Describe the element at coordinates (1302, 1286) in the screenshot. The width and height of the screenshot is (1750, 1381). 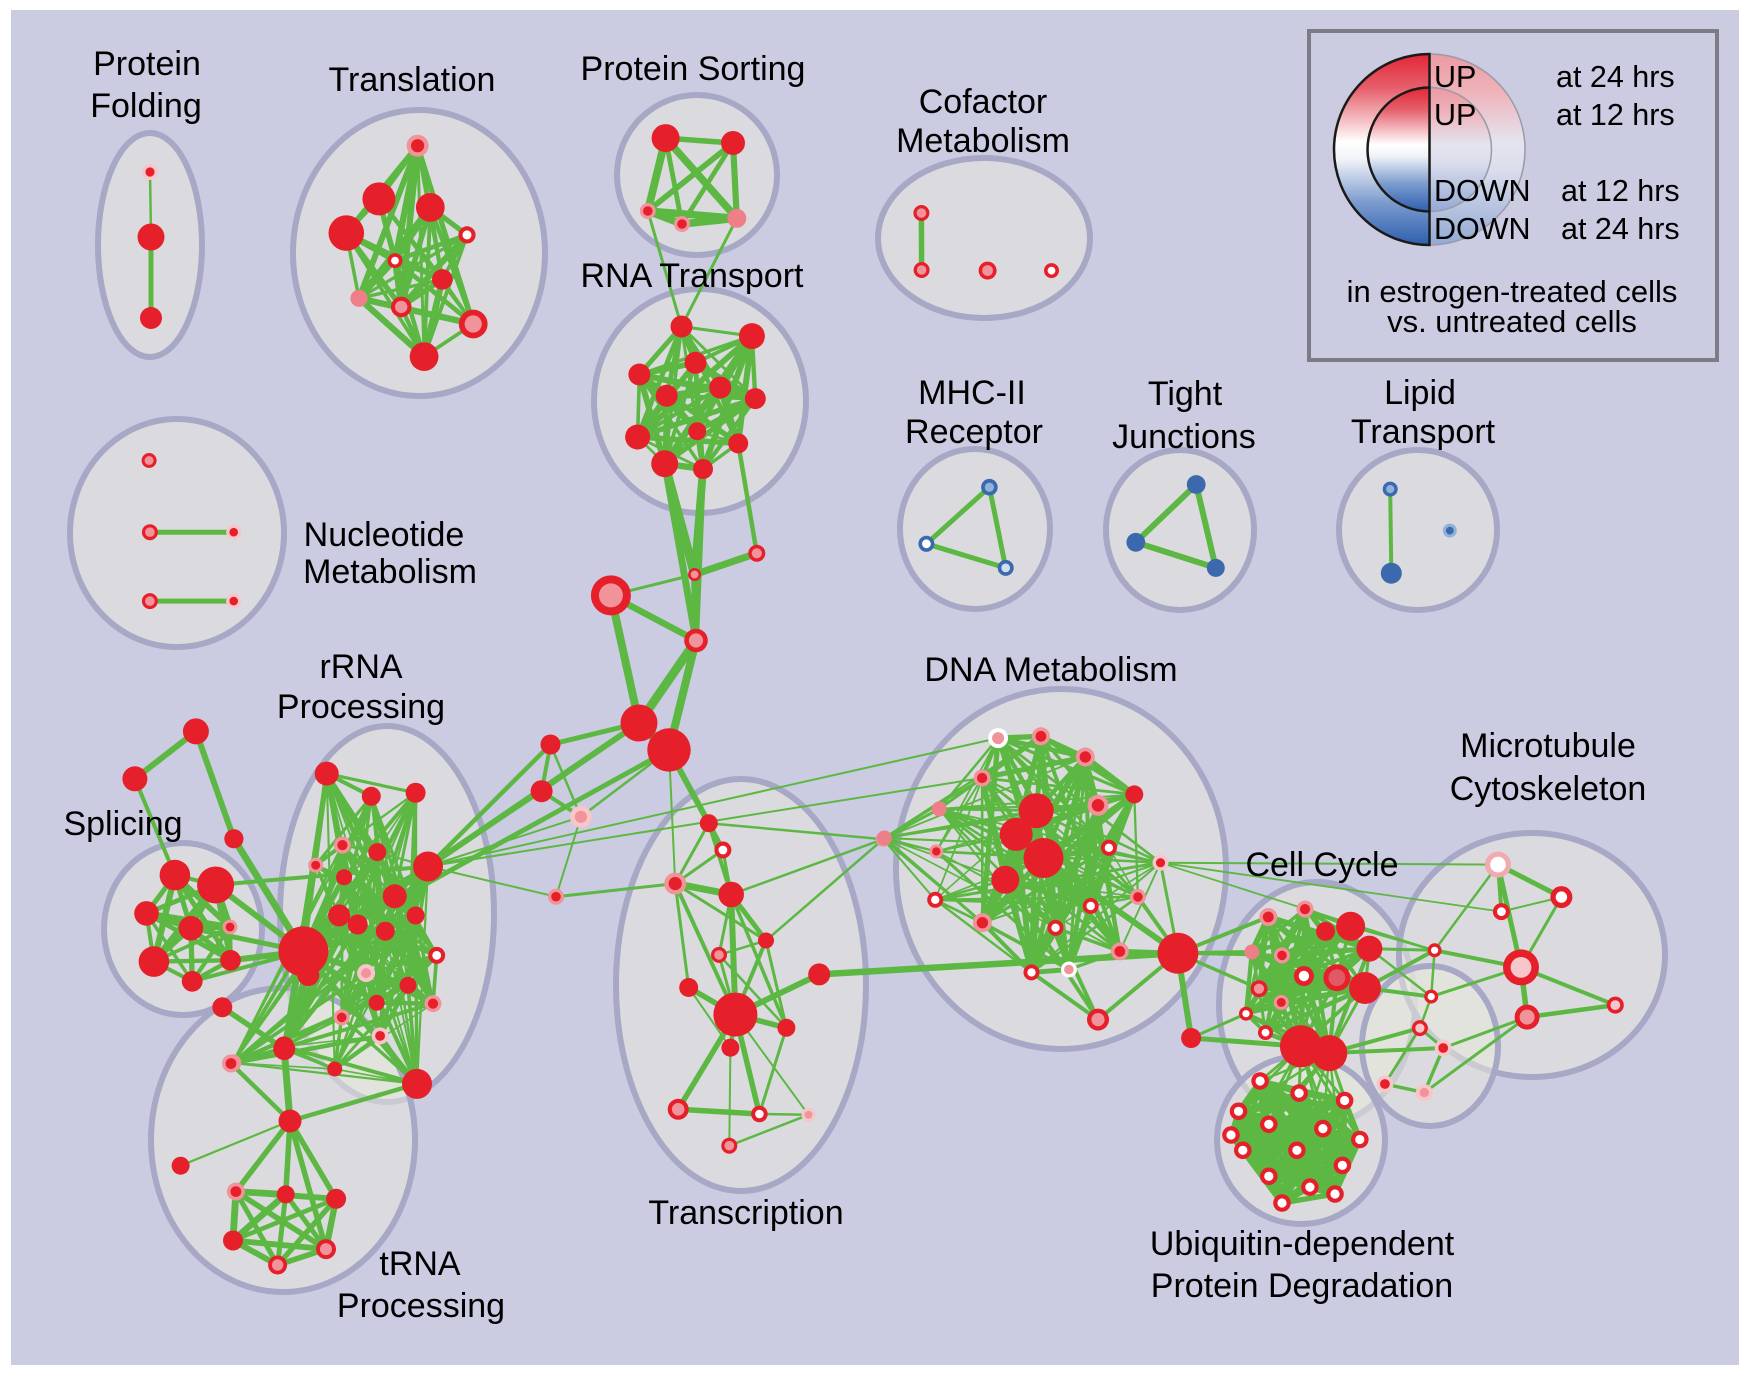
I see `svg-text: Protein Degradation` at that location.